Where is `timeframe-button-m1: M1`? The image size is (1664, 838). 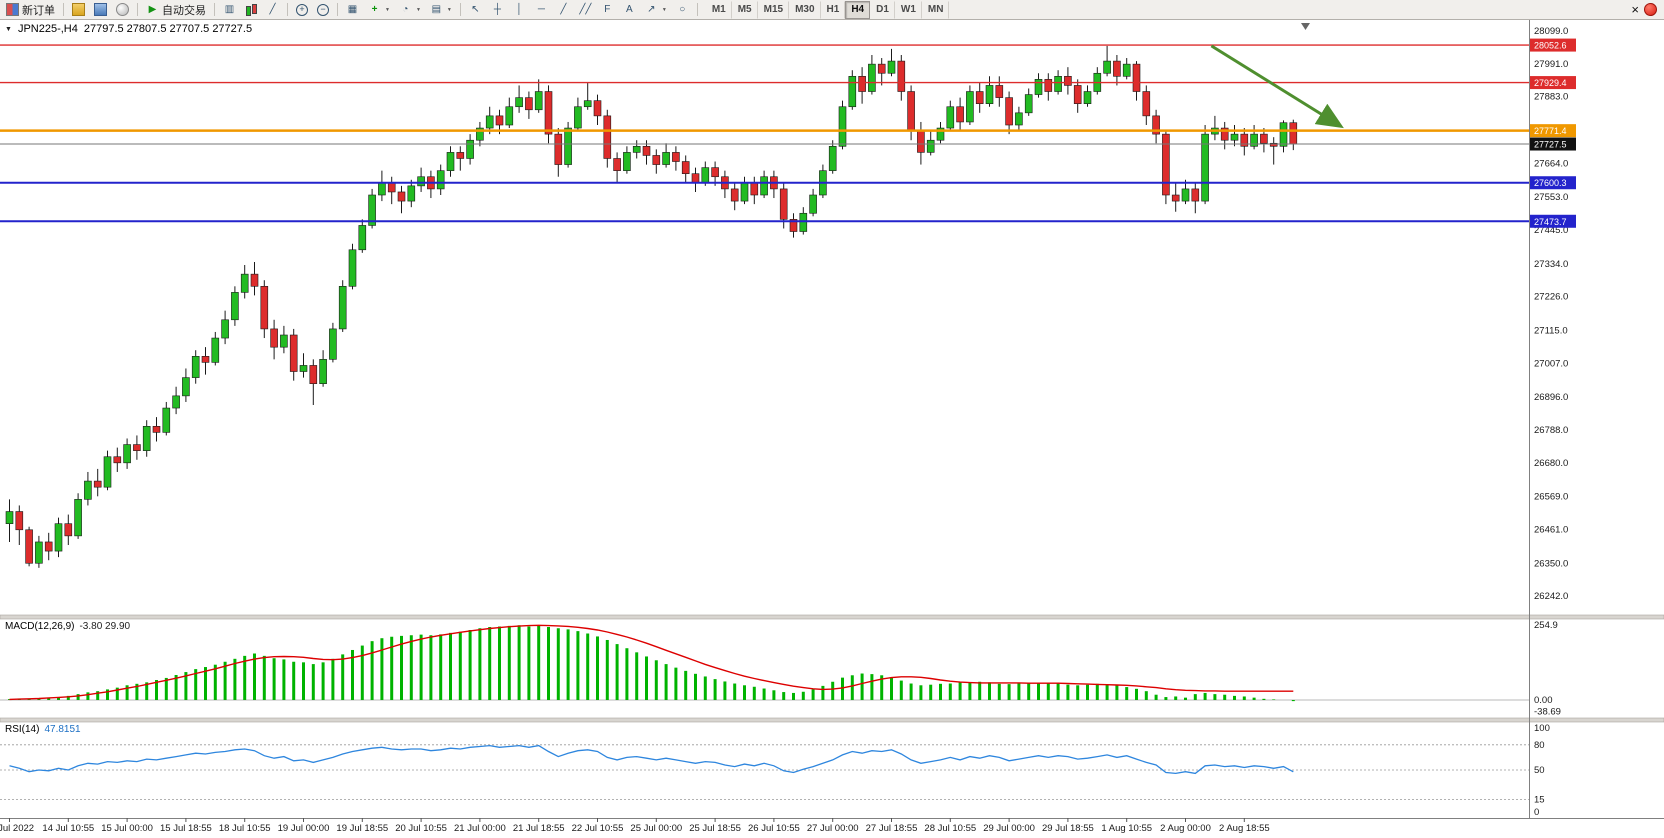
timeframe-button-m1: M1 is located at coordinates (719, 9).